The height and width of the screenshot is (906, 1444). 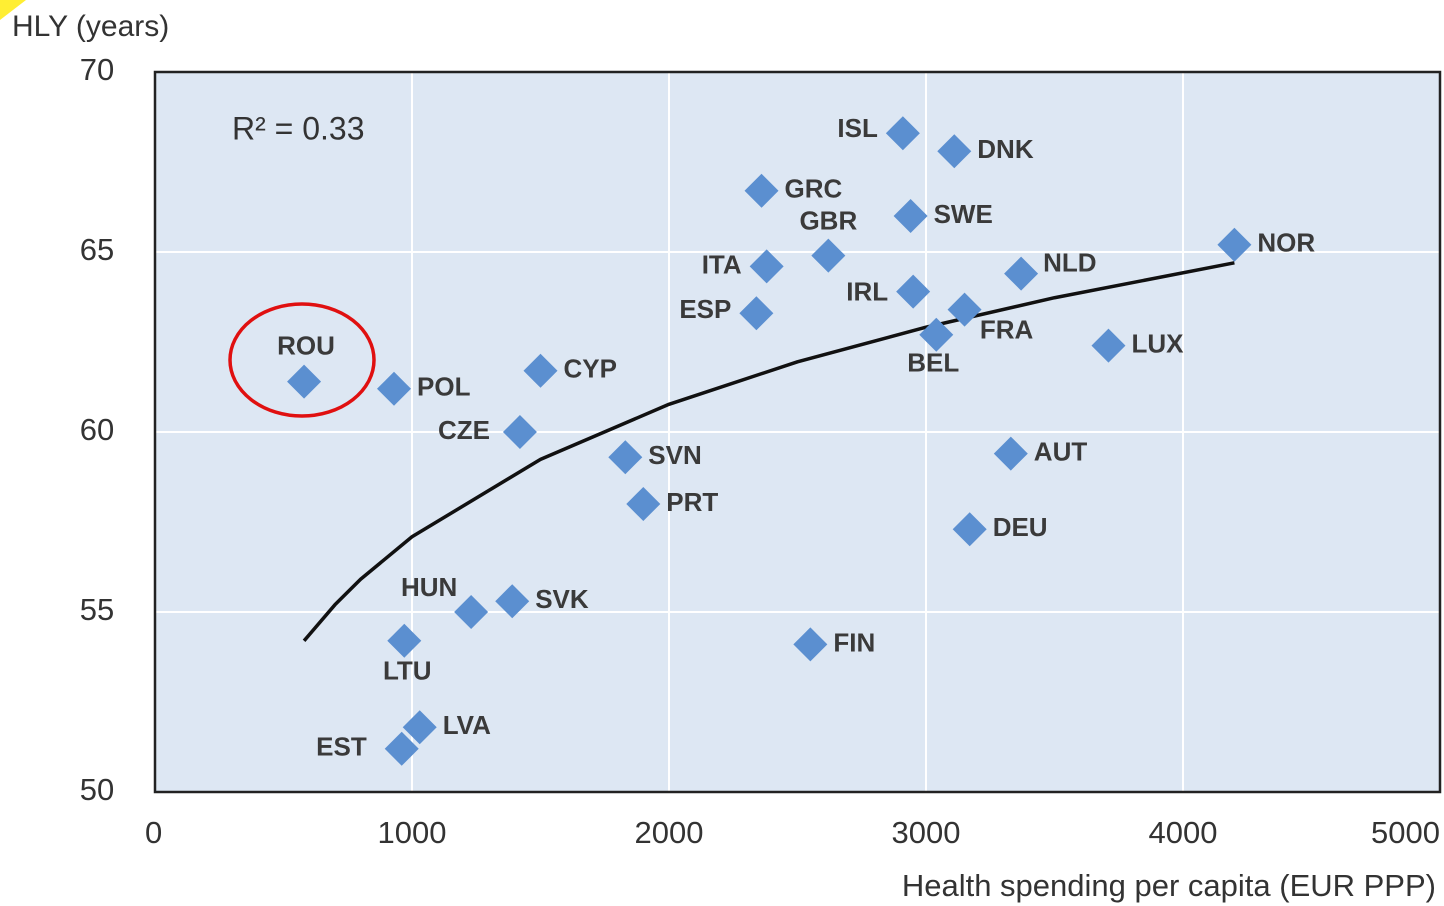 I want to click on point-label: LTU, so click(x=407, y=671).